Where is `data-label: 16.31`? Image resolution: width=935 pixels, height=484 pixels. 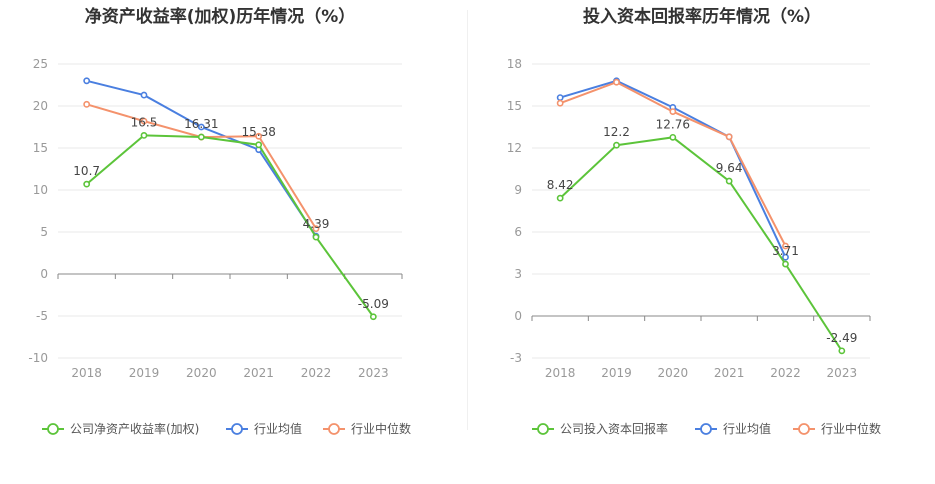
data-label: 16.31 is located at coordinates (201, 124).